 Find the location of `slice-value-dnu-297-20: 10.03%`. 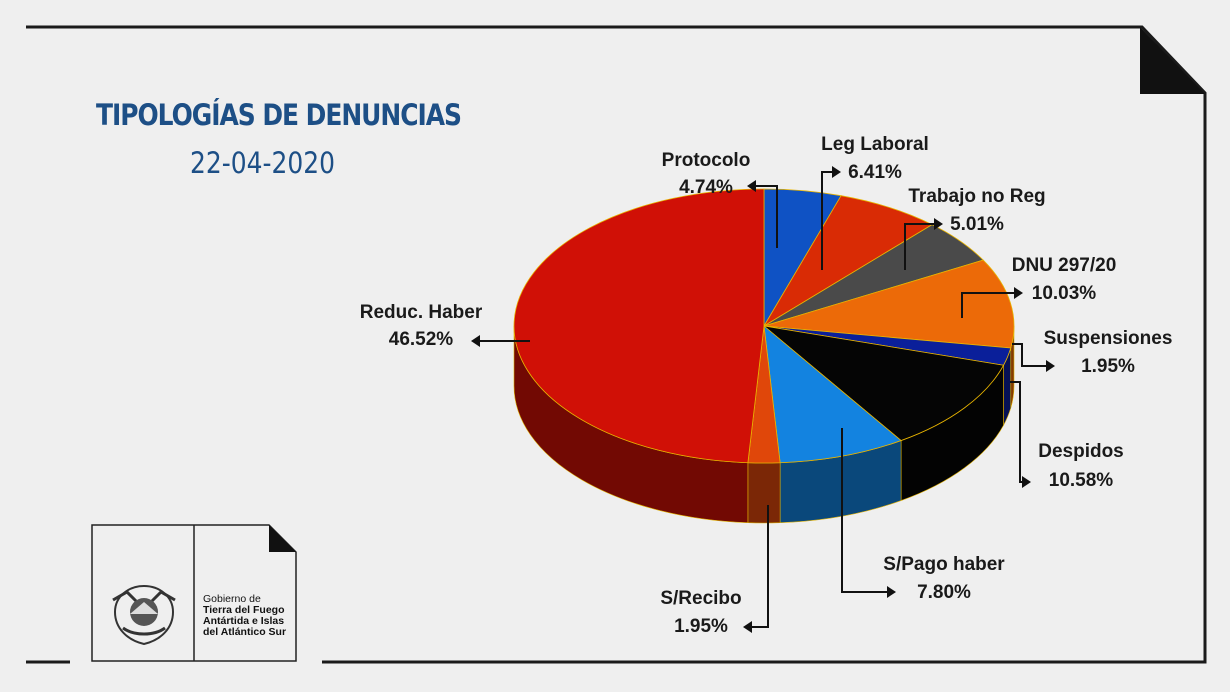

slice-value-dnu-297-20: 10.03% is located at coordinates (1064, 293).